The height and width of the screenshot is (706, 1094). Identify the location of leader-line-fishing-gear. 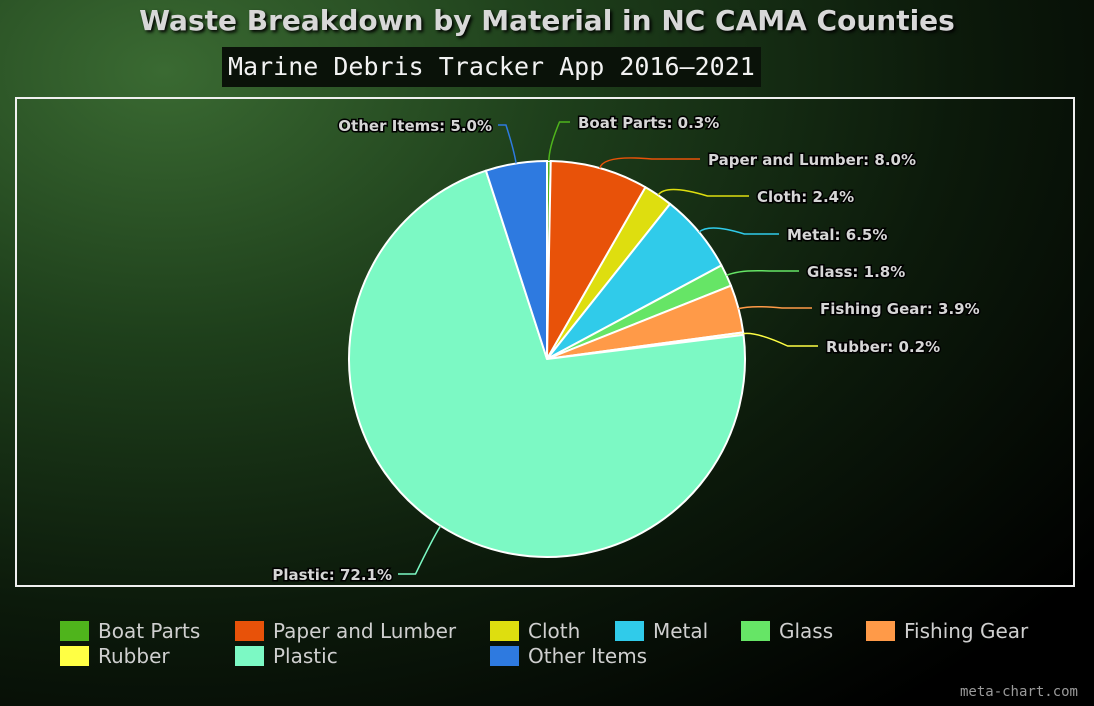
(775, 307).